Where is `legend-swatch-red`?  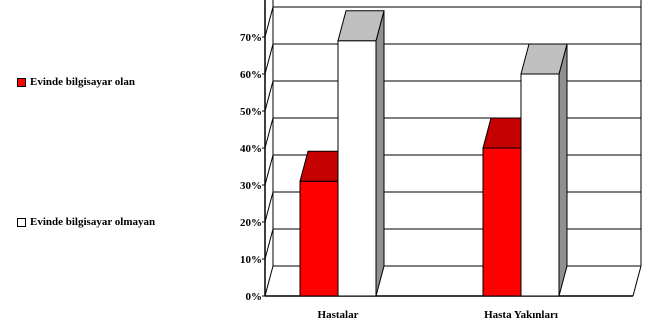
legend-swatch-red is located at coordinates (21, 82).